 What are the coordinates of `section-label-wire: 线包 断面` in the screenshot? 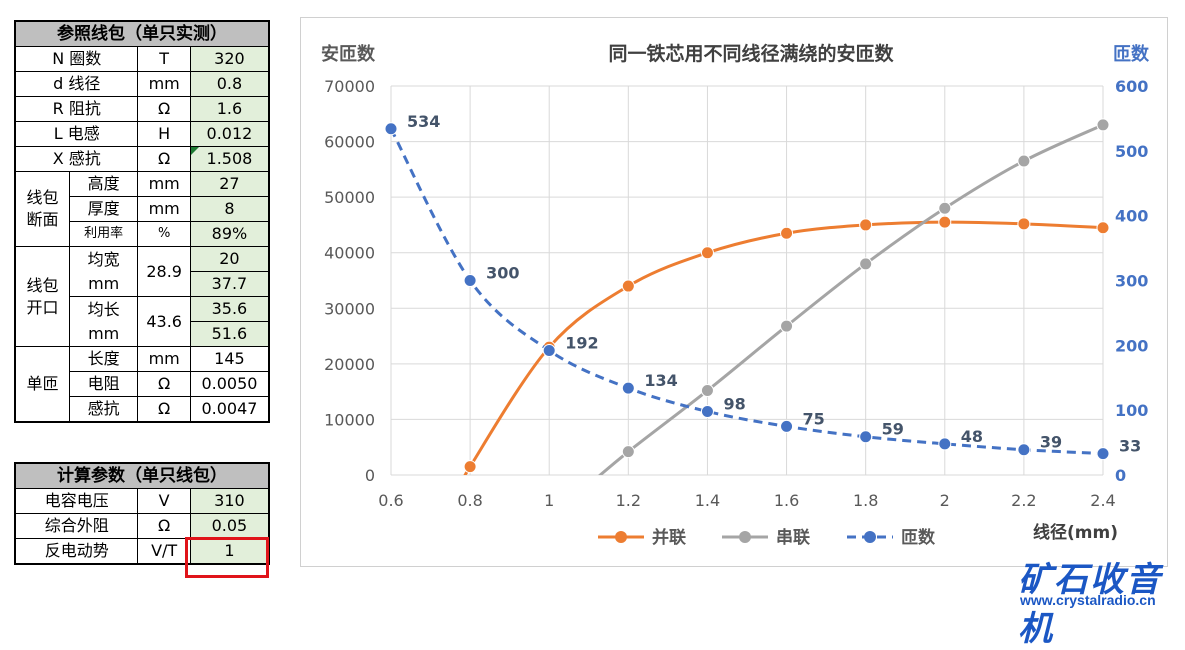 It's located at (42, 209).